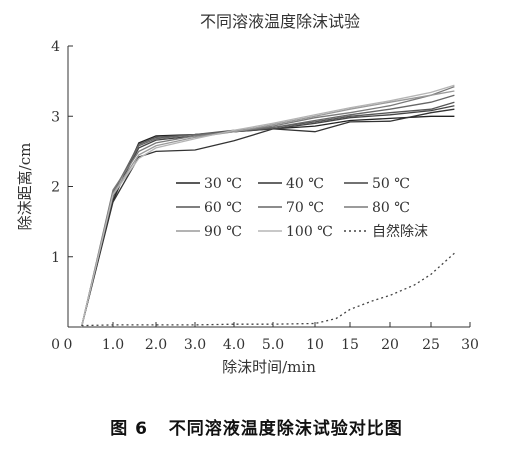  I want to click on figure-caption: 图 6 不同溶液温度除沫试验对比图, so click(256, 426).